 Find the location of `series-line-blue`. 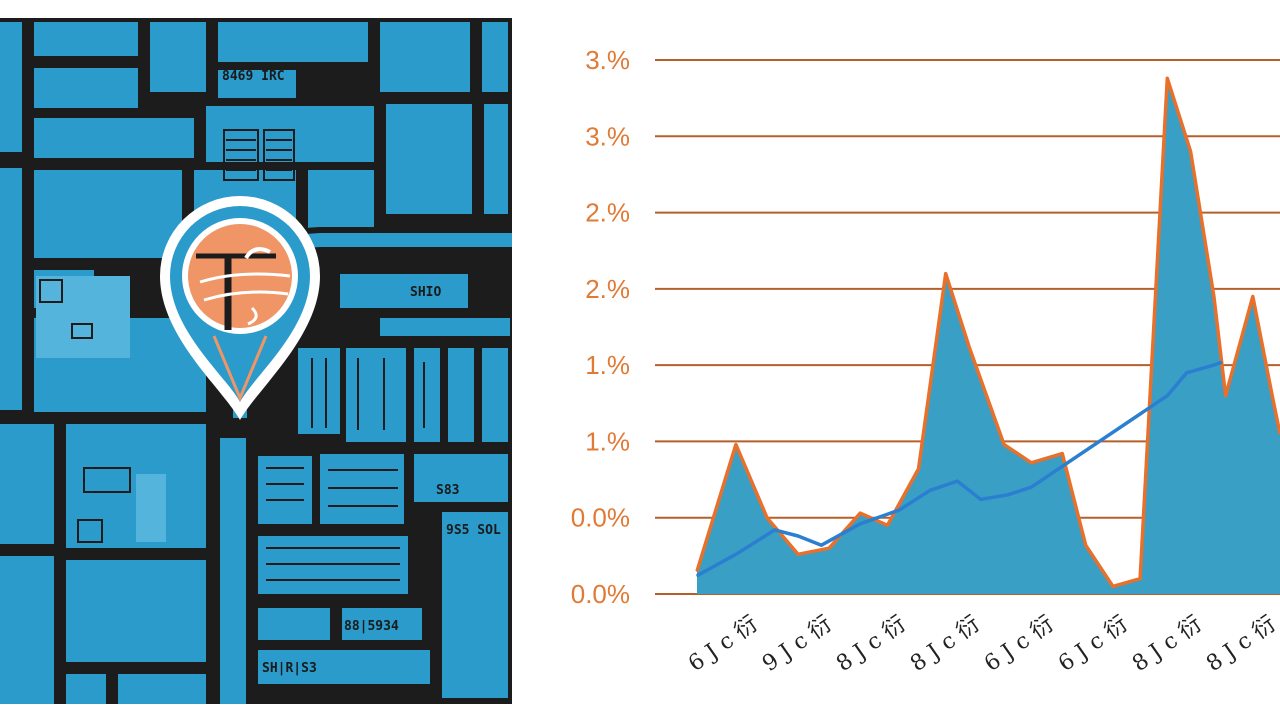

series-line-blue is located at coordinates (959, 469).